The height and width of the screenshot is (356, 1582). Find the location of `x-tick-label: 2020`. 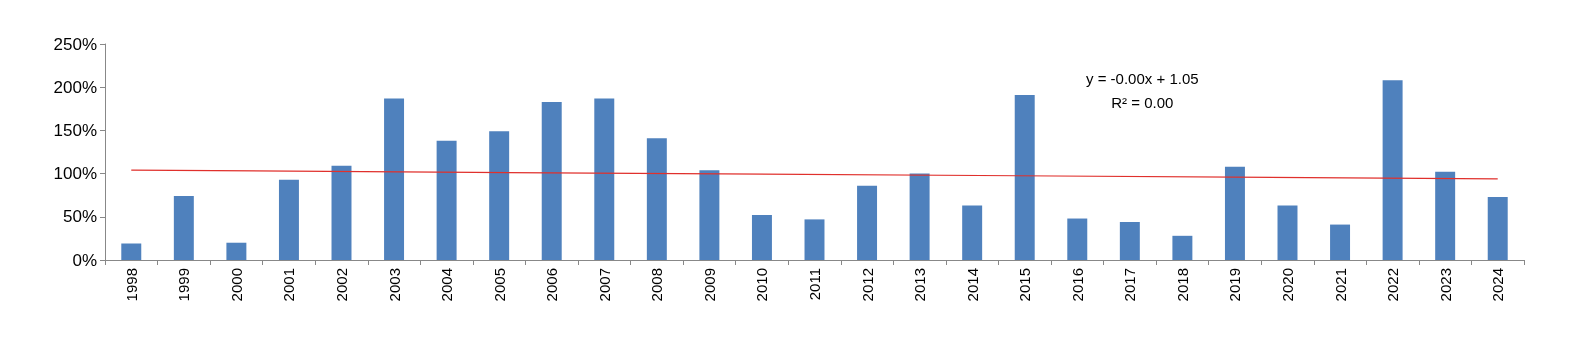

x-tick-label: 2020 is located at coordinates (1287, 285).